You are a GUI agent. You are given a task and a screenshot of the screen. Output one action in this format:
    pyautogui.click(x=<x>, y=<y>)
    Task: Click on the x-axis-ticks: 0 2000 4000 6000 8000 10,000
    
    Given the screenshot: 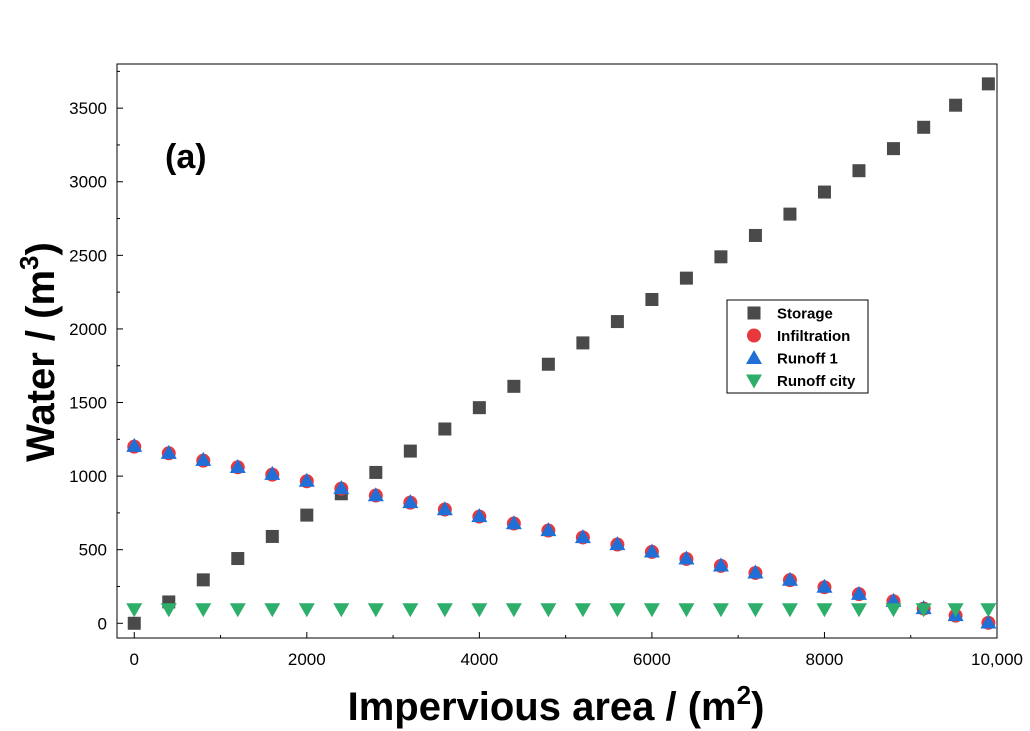 What is the action you would take?
    pyautogui.click(x=576, y=650)
    